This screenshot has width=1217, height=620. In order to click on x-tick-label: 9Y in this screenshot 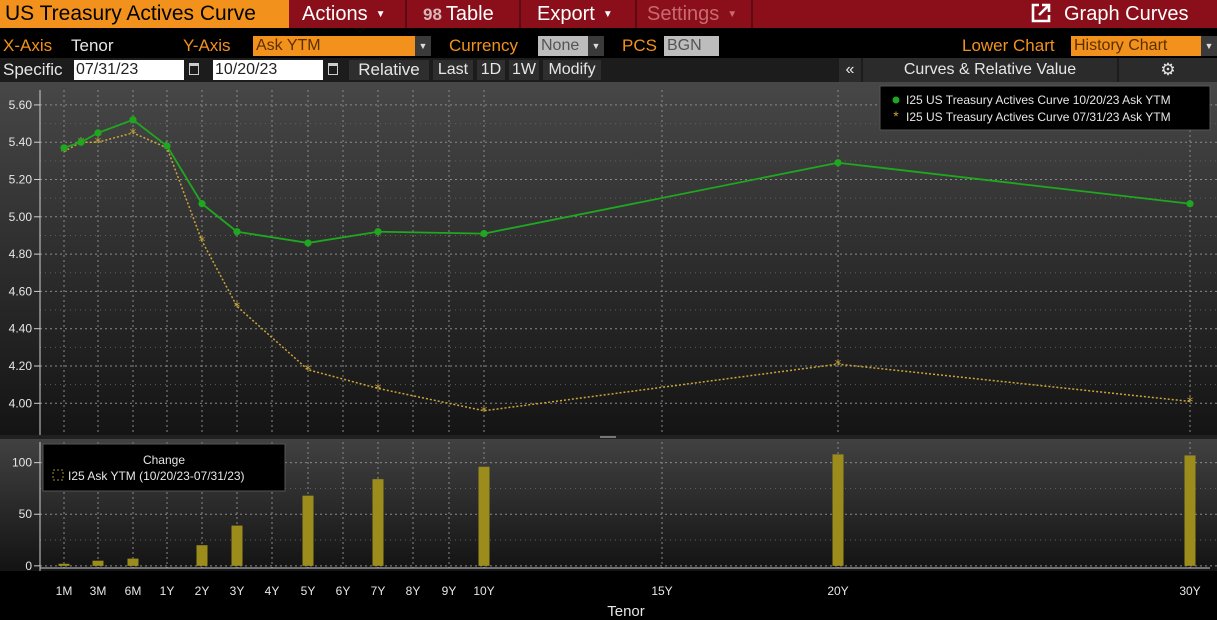, I will do `click(449, 591)`.